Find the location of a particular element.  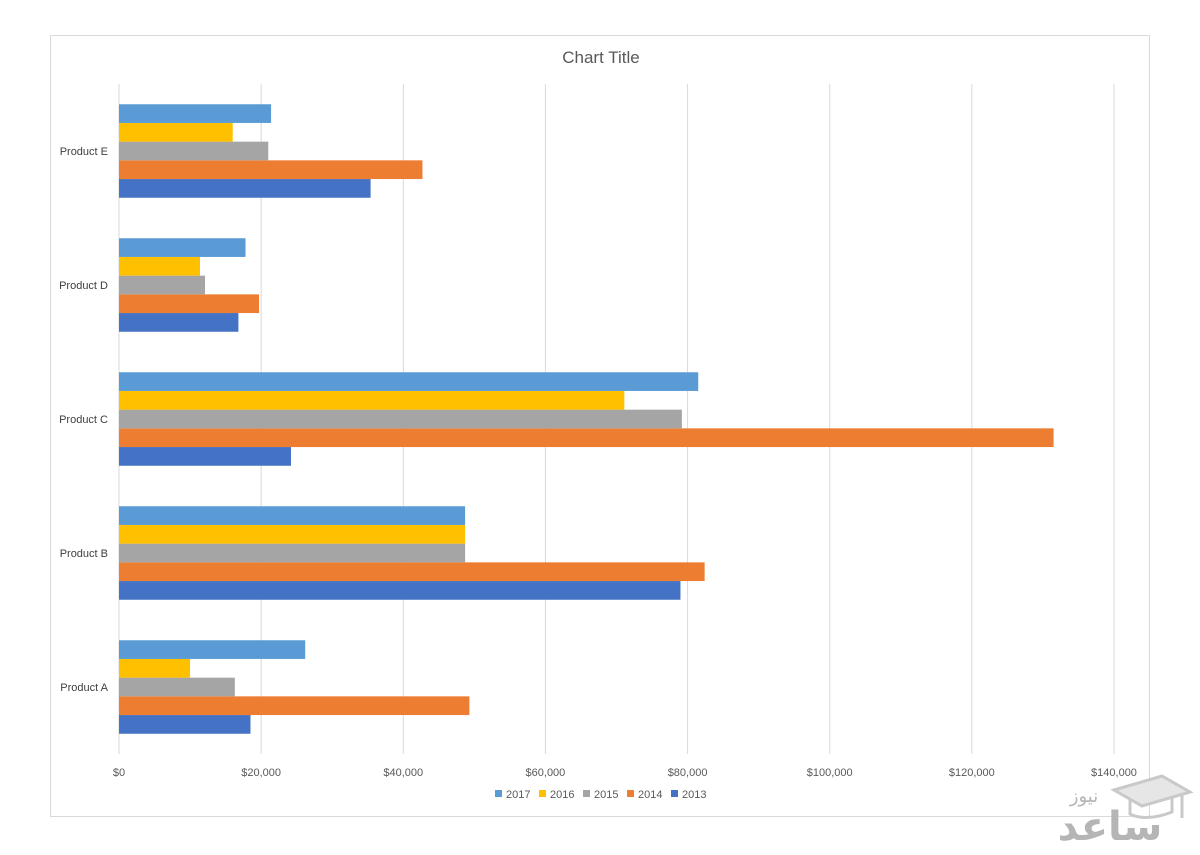

x-tick-label: $0 is located at coordinates (119, 773).